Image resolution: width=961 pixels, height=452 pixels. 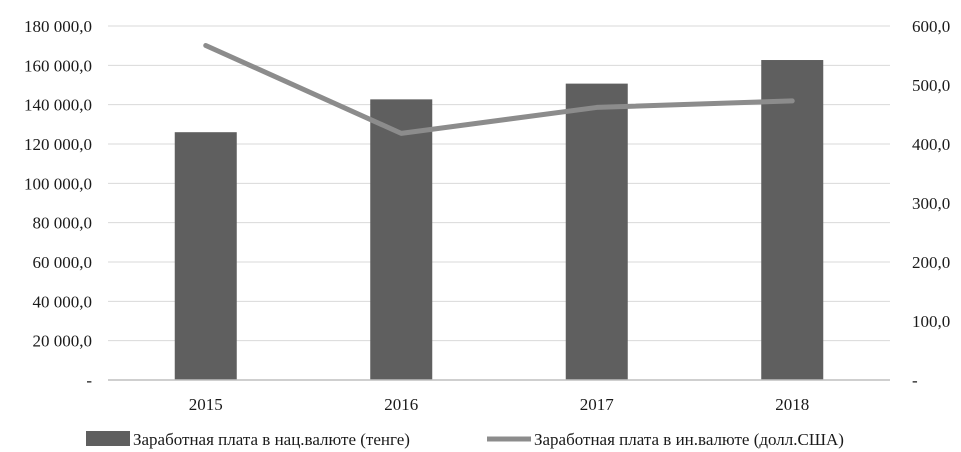 What do you see at coordinates (58, 65) in the screenshot?
I see `left-tick-label: 160 000,0` at bounding box center [58, 65].